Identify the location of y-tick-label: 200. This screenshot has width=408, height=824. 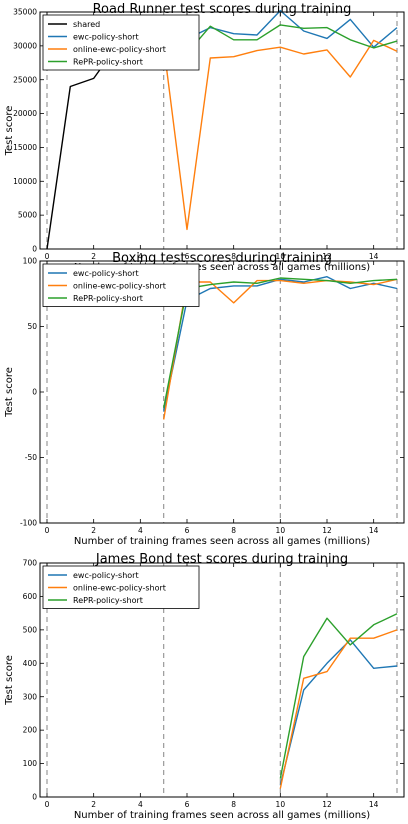
(30, 730).